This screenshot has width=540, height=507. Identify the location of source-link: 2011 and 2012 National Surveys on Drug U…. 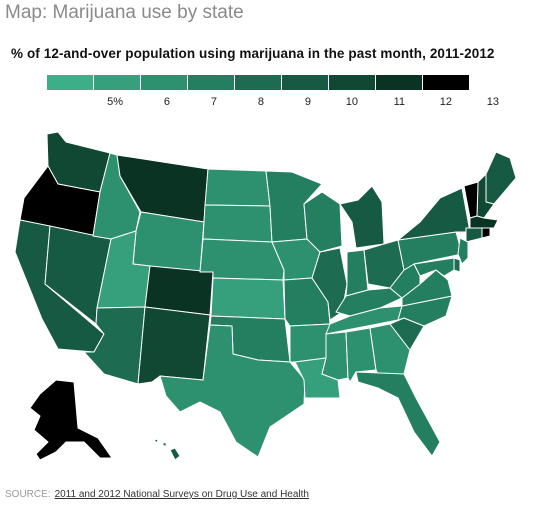
(181, 494).